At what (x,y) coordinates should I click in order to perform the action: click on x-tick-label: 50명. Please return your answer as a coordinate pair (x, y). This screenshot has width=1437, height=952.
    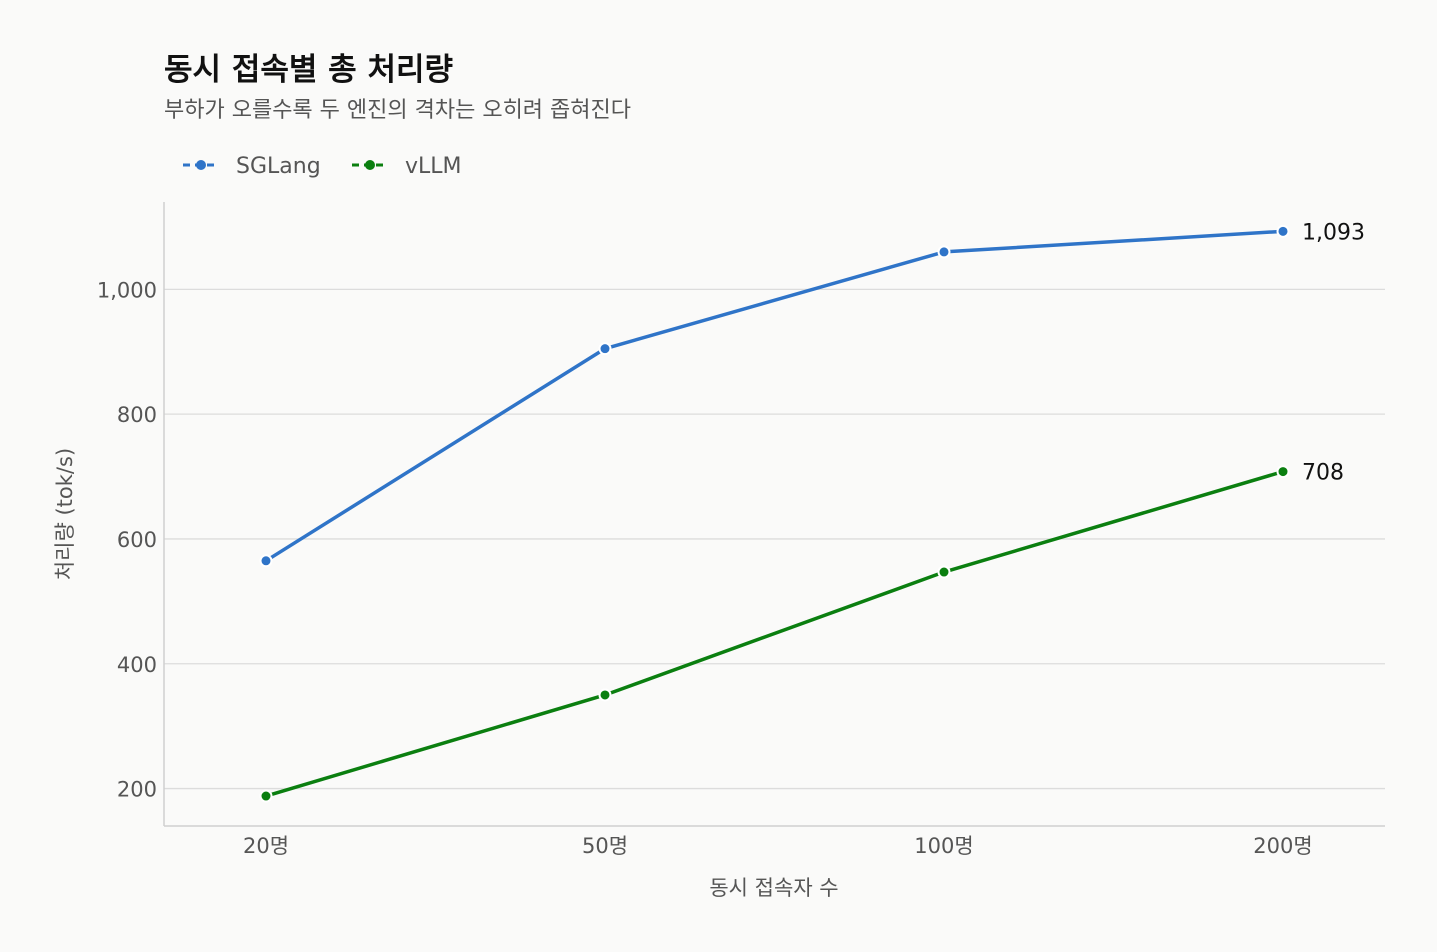
    Looking at the image, I should click on (605, 846).